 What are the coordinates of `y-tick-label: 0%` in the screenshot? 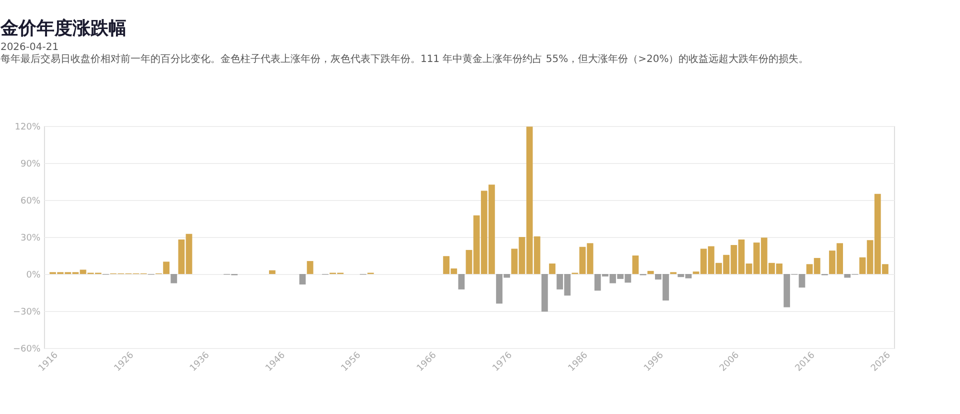 It's located at (33, 275).